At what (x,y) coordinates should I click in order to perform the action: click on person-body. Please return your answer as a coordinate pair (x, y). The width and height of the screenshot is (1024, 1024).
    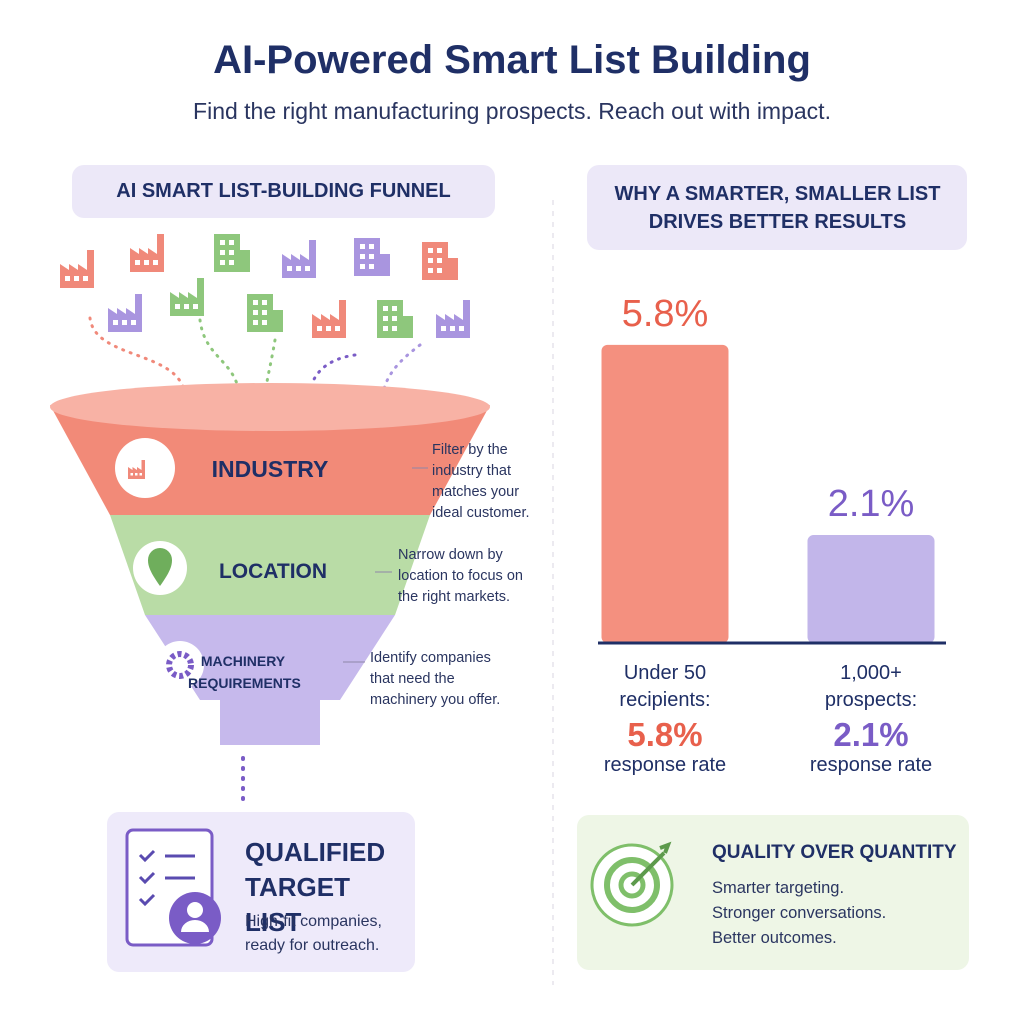
    Looking at the image, I should click on (195, 926).